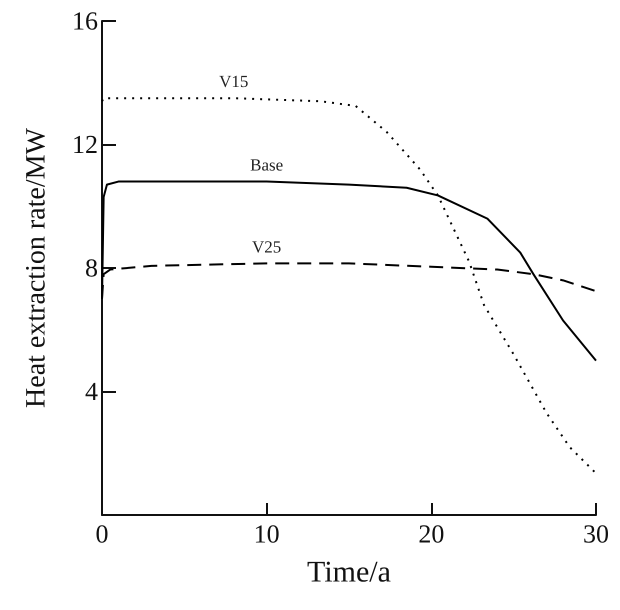 The image size is (620, 610). I want to click on y-tick-label: 12, so click(85, 144).